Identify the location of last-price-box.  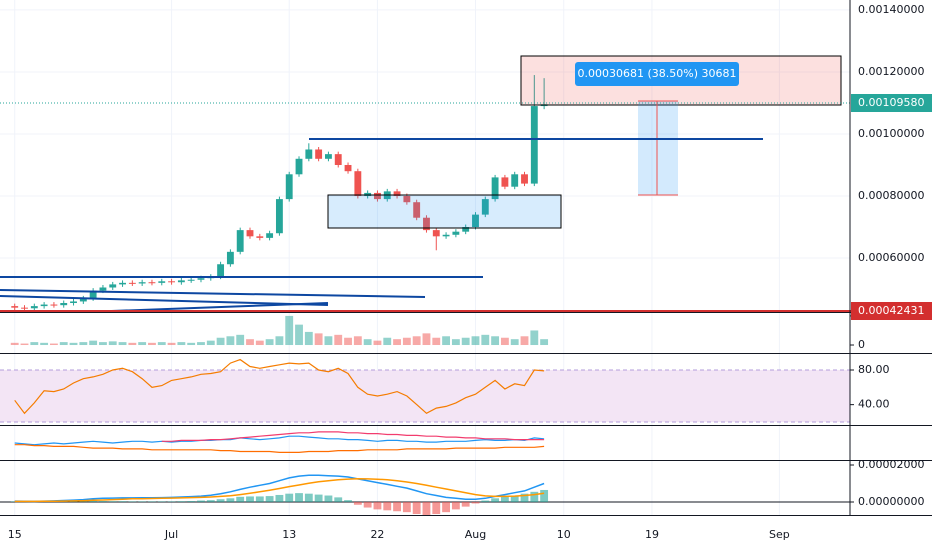
(891, 103).